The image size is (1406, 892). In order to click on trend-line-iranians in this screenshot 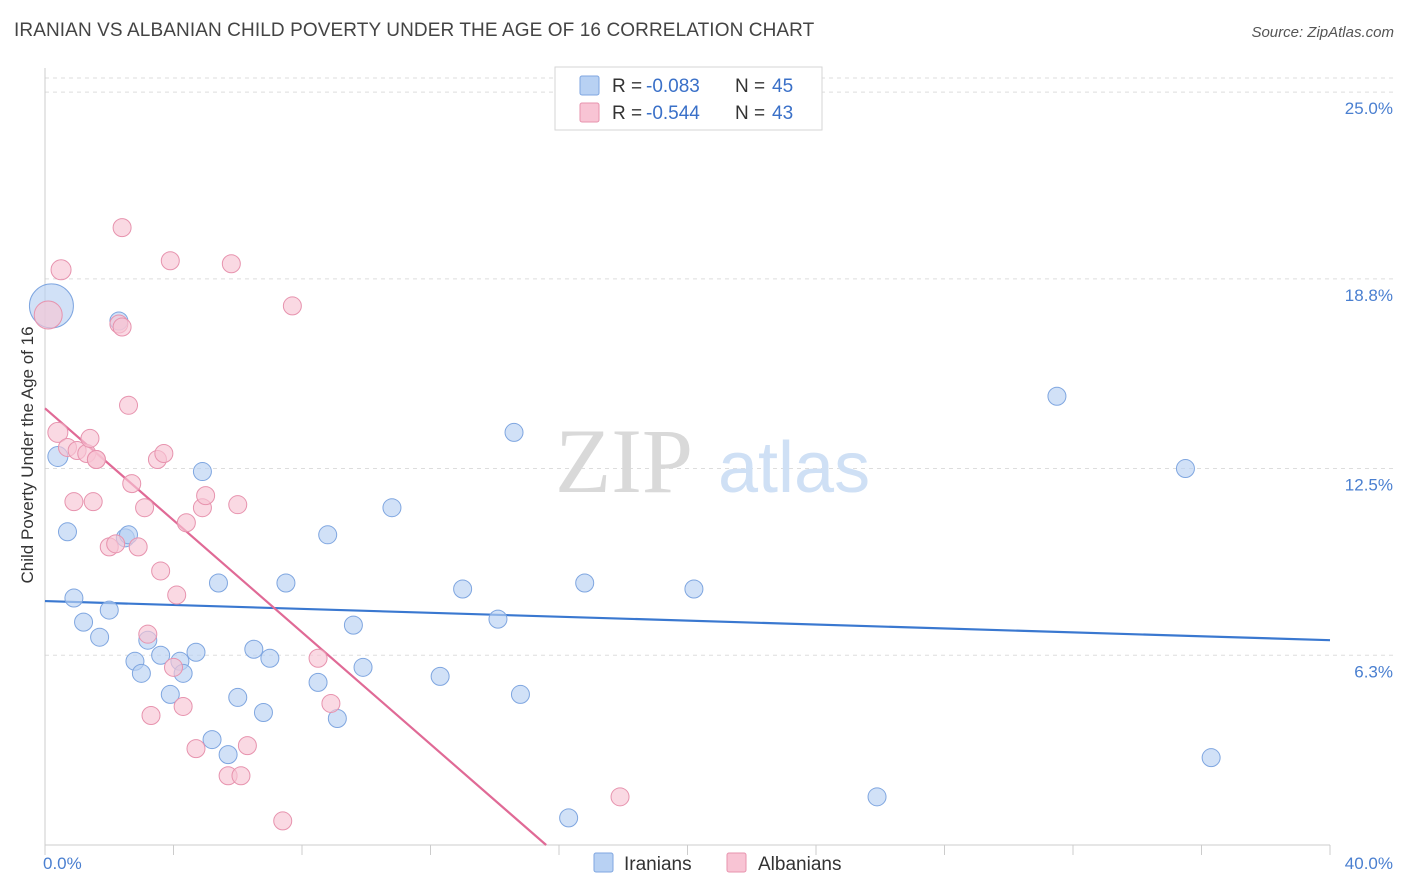, I will do `click(687, 620)`.